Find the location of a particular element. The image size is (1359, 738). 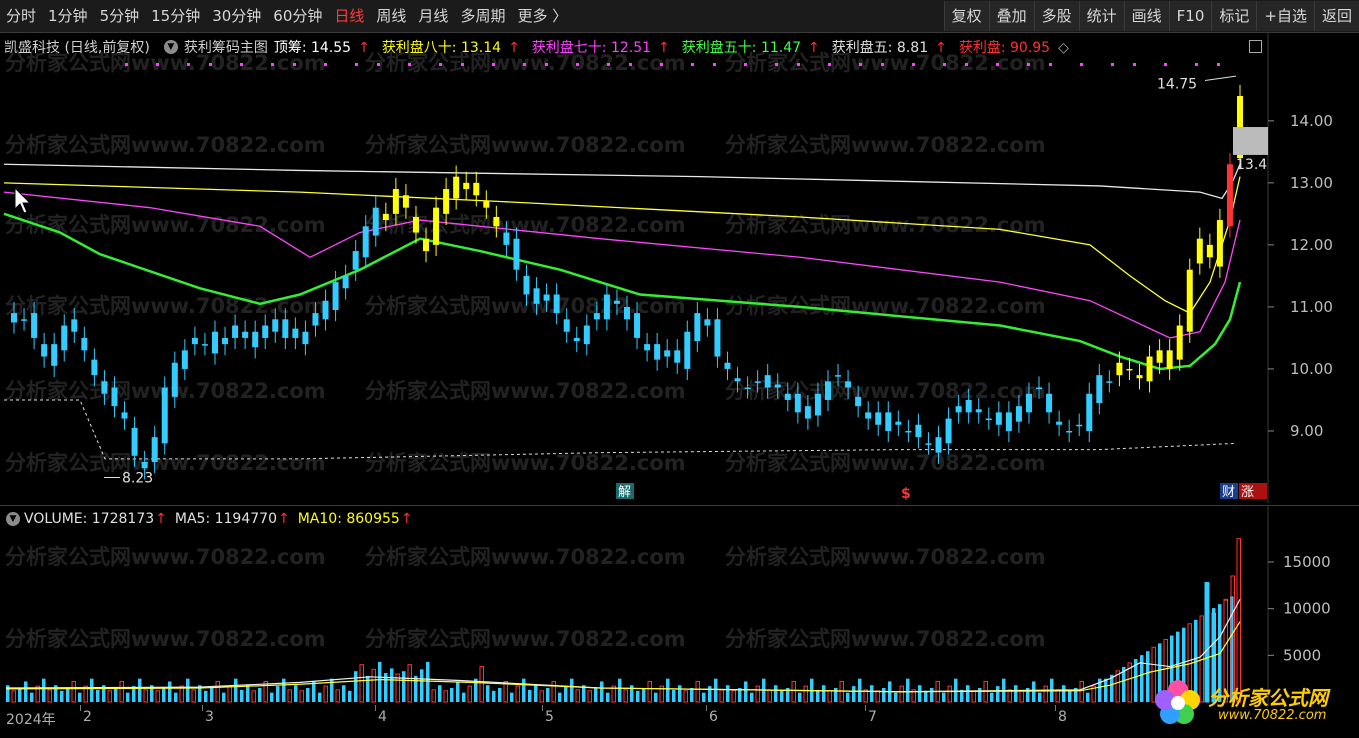

tab-0: 分时 is located at coordinates (21, 16).